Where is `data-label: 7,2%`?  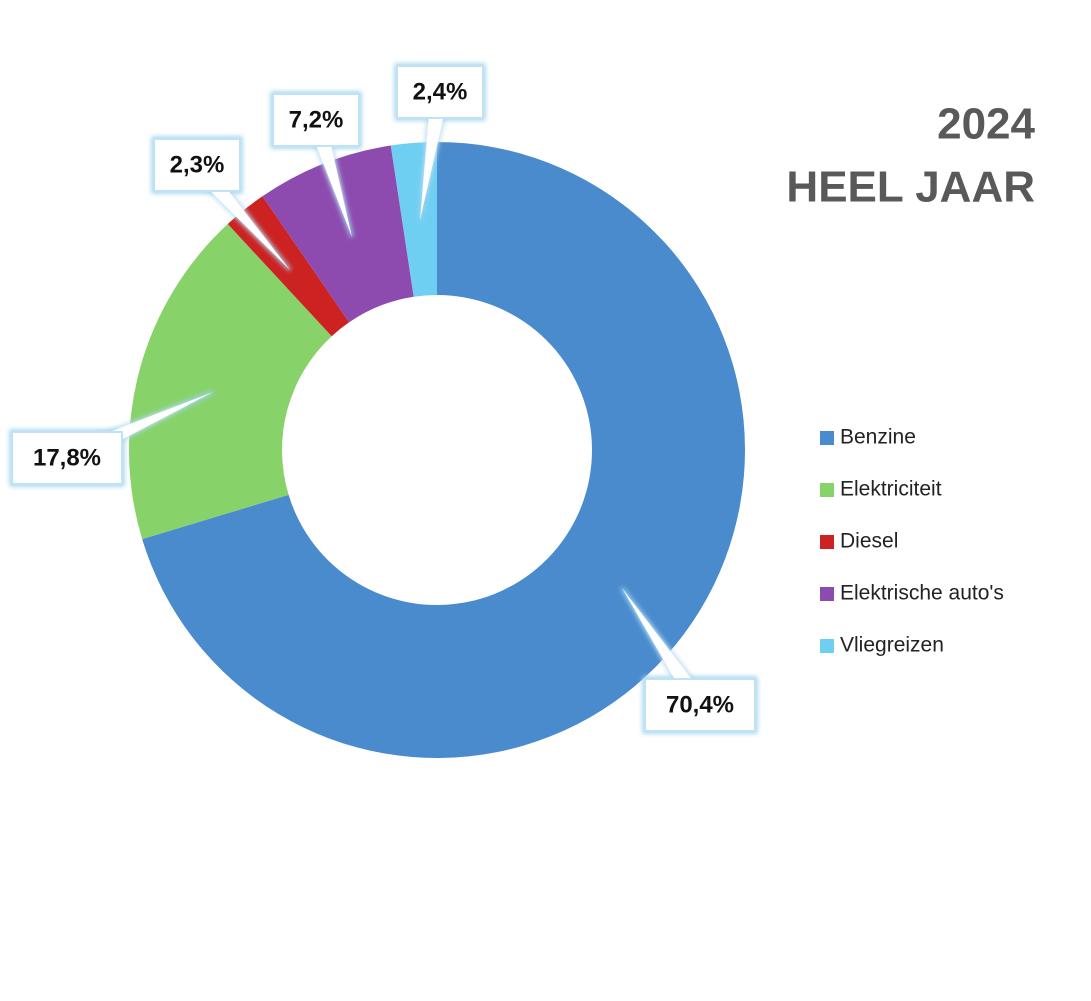
data-label: 7,2% is located at coordinates (316, 119).